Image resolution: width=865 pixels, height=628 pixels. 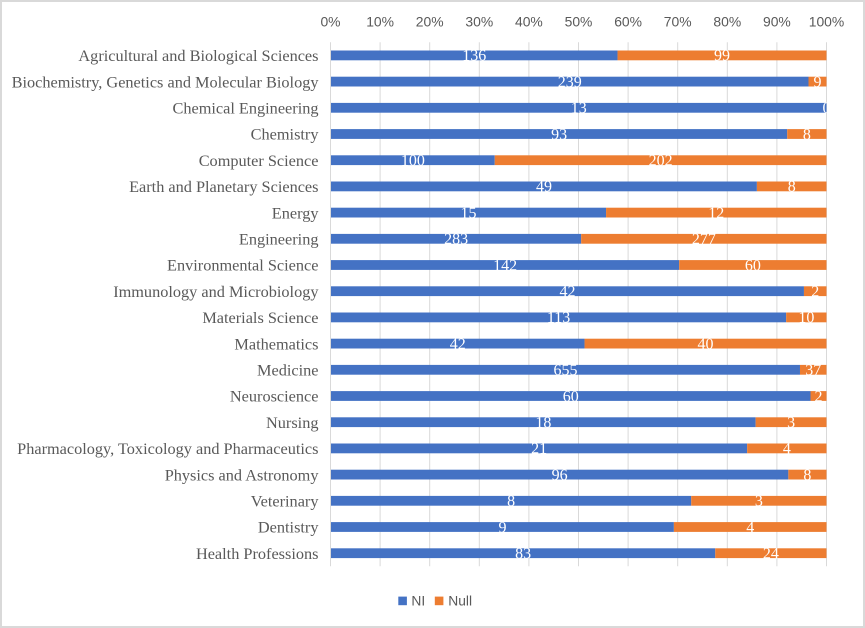 What do you see at coordinates (678, 22) in the screenshot?
I see `svg-text: 70%` at bounding box center [678, 22].